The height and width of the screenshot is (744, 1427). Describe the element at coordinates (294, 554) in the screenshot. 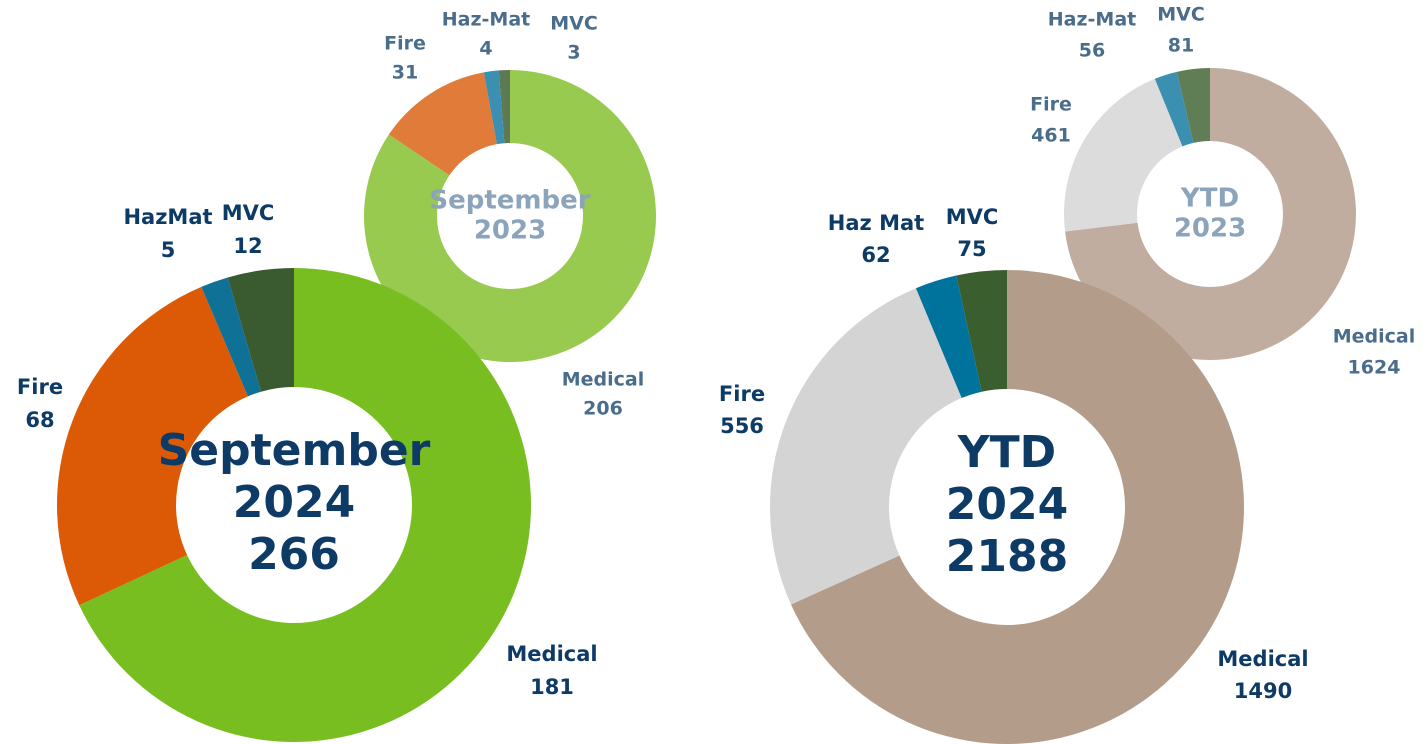

I see `center-label: 266` at that location.